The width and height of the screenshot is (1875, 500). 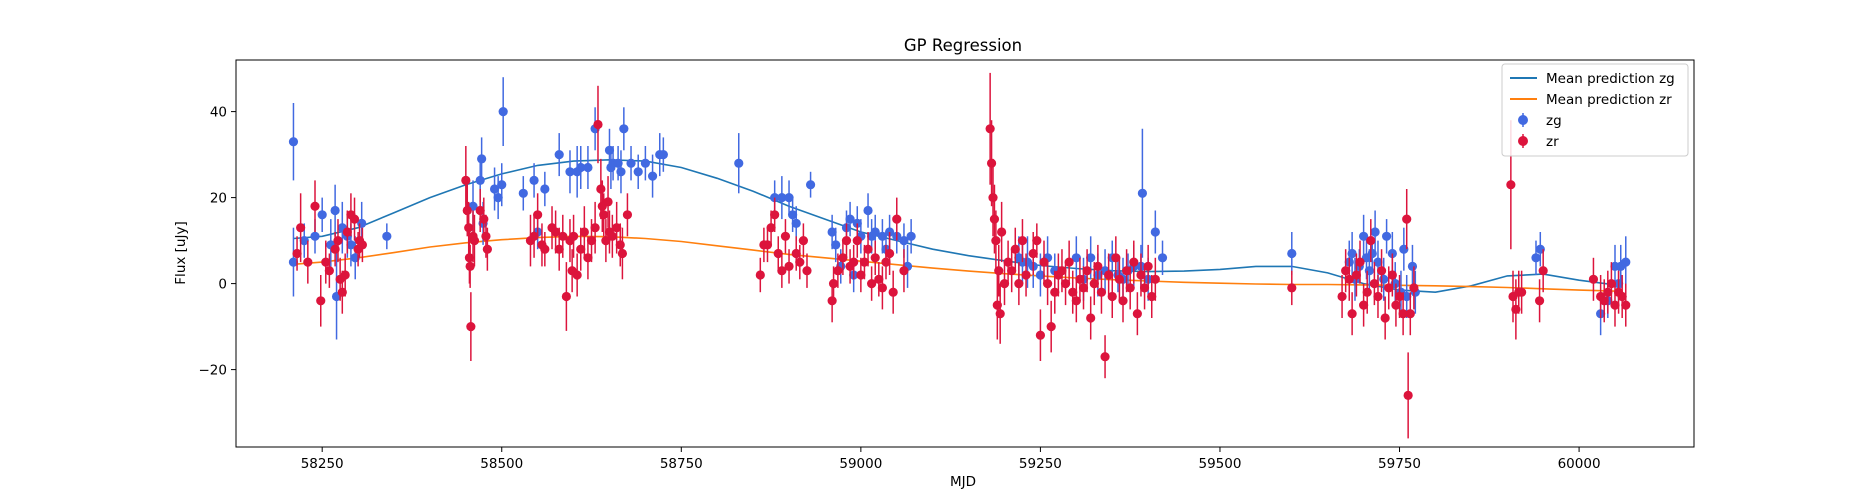 I want to click on x-tick-label: 58500, so click(x=501, y=464).